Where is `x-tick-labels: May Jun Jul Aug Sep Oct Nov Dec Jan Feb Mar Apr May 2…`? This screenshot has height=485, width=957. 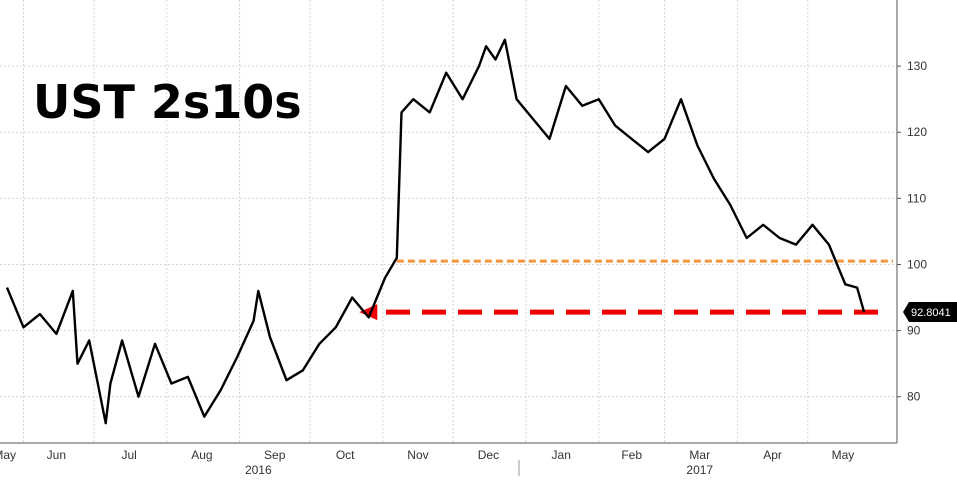
x-tick-labels: May Jun Jul Aug Sep Oct Nov Dec Jan Feb Mar Apr May 2… is located at coordinates (427, 462).